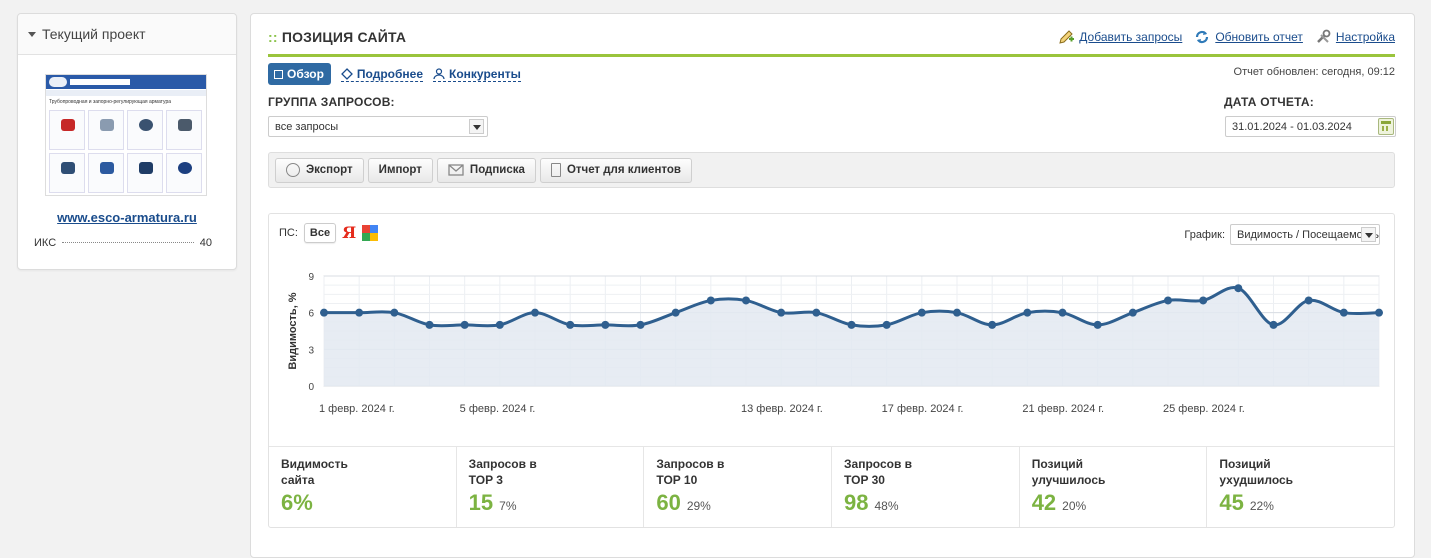 This screenshot has height=558, width=1431. Describe the element at coordinates (311, 314) in the screenshot. I see `y-tick-label: 6` at that location.